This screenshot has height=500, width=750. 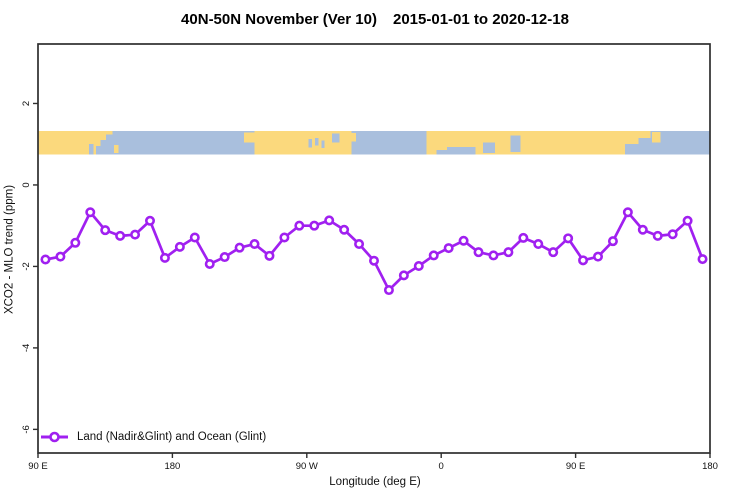 What do you see at coordinates (480, 19) in the screenshot?
I see `chart-title-dates: 2015-01-01 to 2020-12-18` at bounding box center [480, 19].